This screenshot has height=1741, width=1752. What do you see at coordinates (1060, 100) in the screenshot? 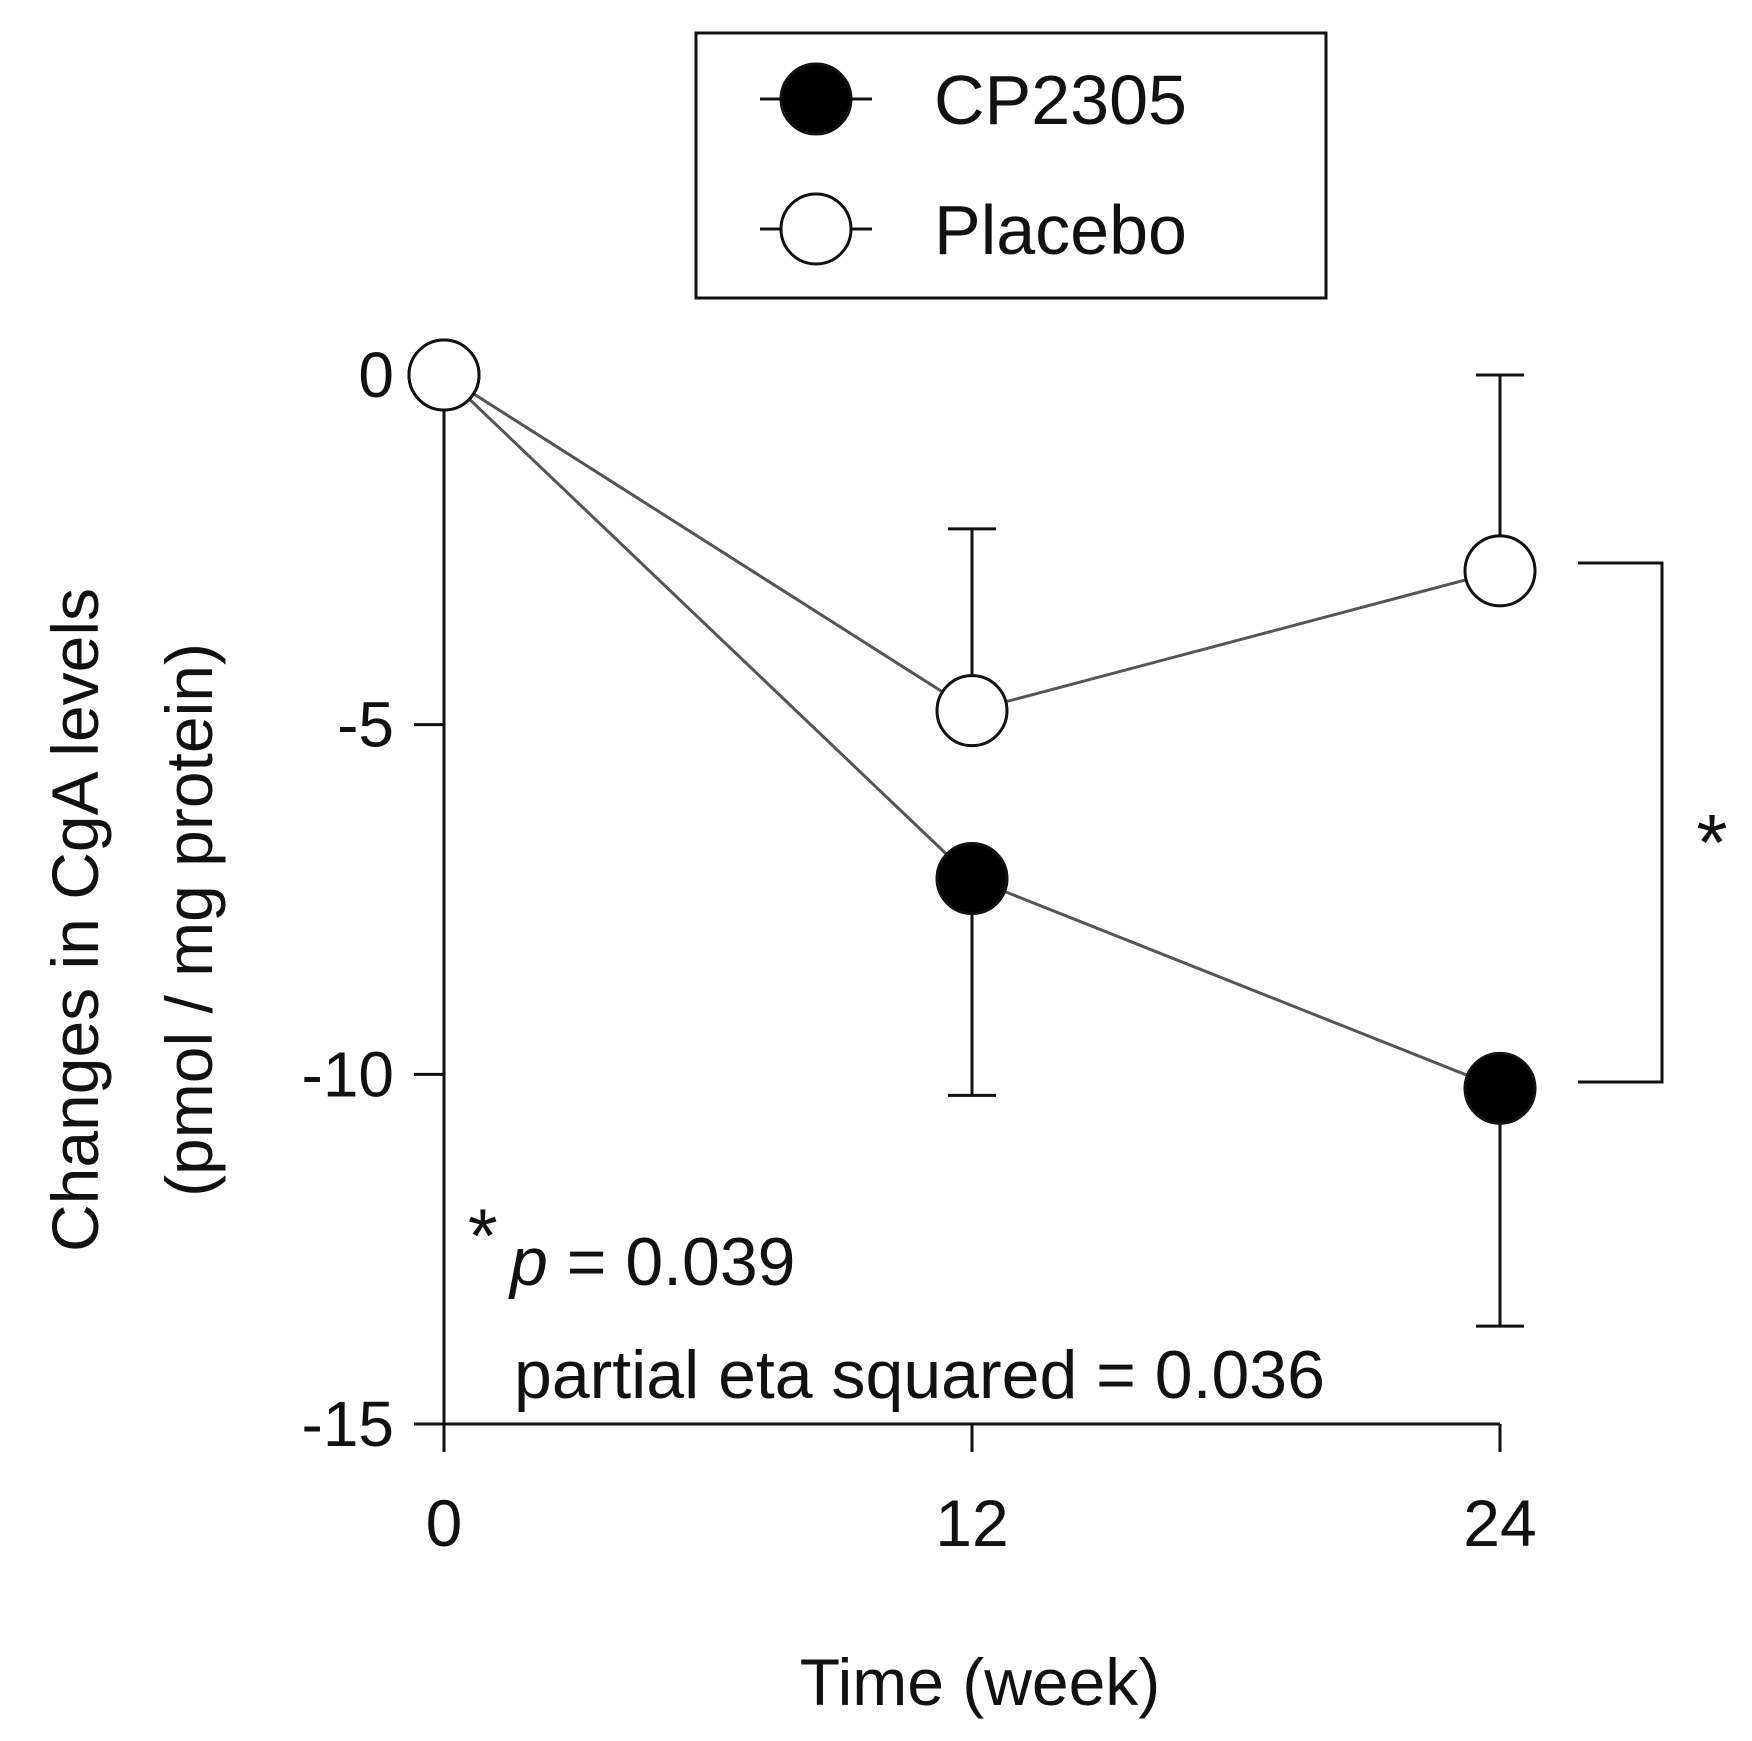
I see `legend-label-cp2305: CP2305` at bounding box center [1060, 100].